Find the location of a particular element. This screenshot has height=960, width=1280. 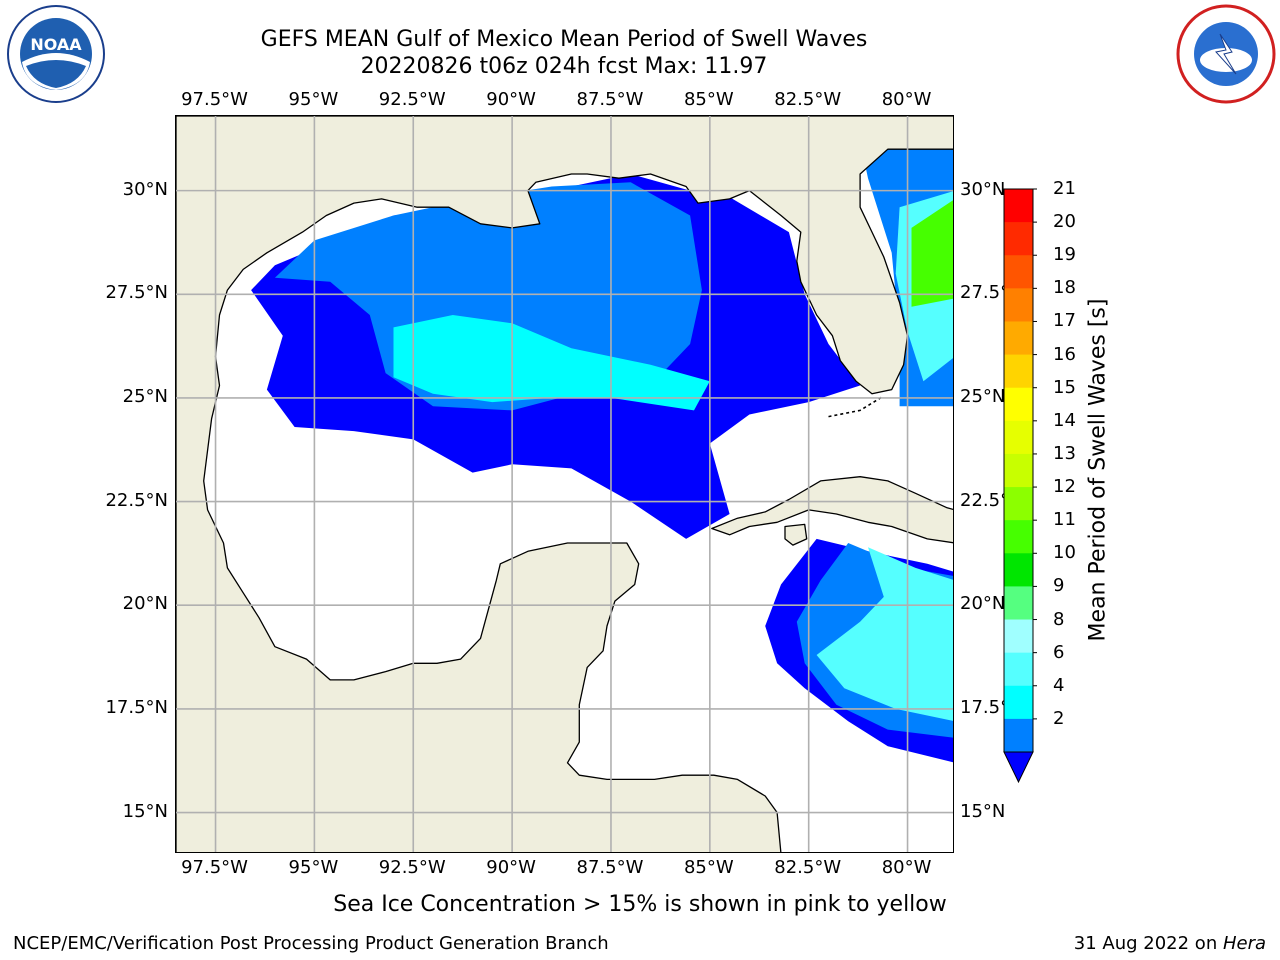

nws-logo is located at coordinates (1226, 56).